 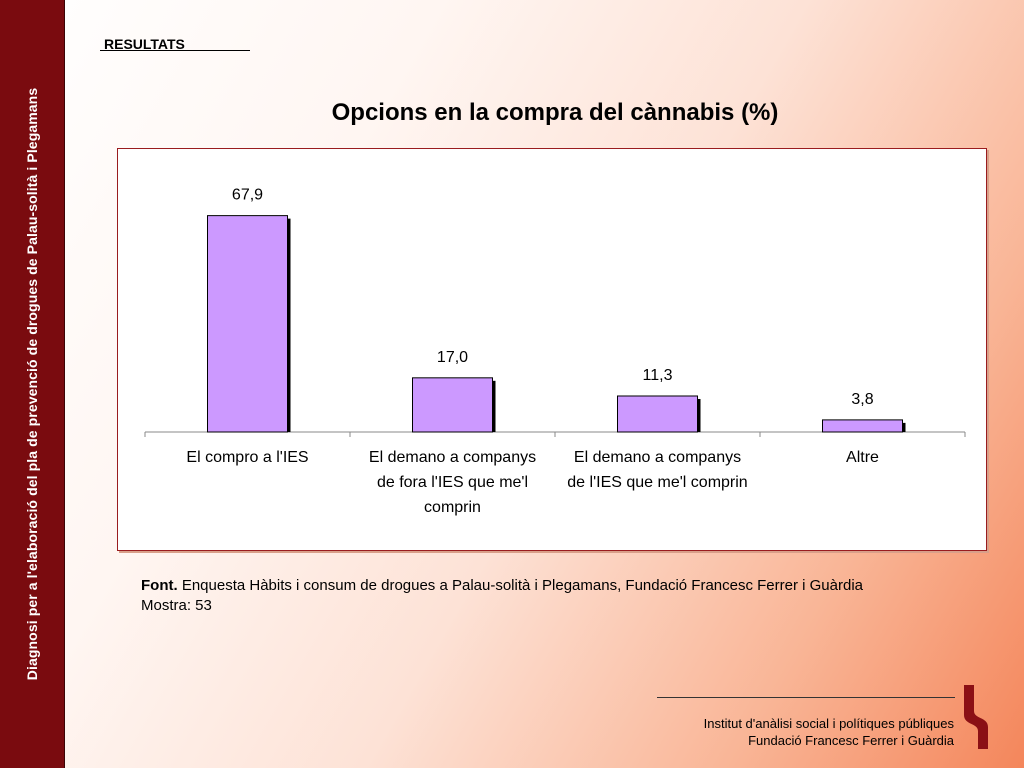 What do you see at coordinates (851, 740) in the screenshot?
I see `footer-line-2: Fundació Francesc Ferrer i Guàrdia` at bounding box center [851, 740].